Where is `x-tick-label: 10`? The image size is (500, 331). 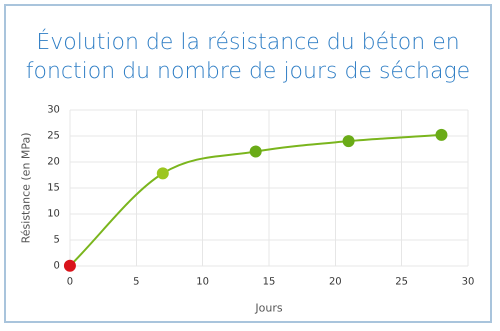
x-tick-label: 10 is located at coordinates (202, 282).